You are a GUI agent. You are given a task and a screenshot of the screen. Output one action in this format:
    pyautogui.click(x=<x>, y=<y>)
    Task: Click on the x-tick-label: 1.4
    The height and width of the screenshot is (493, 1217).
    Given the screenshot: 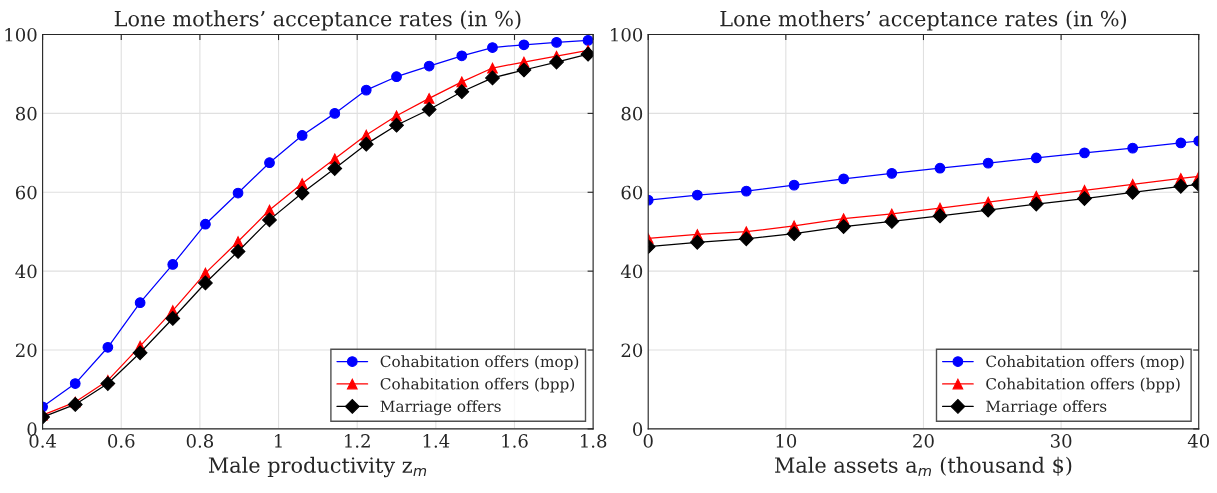 What is the action you would take?
    pyautogui.click(x=436, y=441)
    